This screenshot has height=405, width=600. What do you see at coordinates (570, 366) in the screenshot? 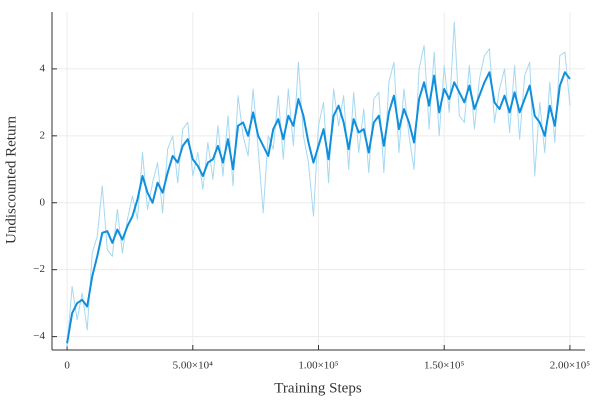
I see `x-tick-label: 2.00×10⁵` at bounding box center [570, 366].